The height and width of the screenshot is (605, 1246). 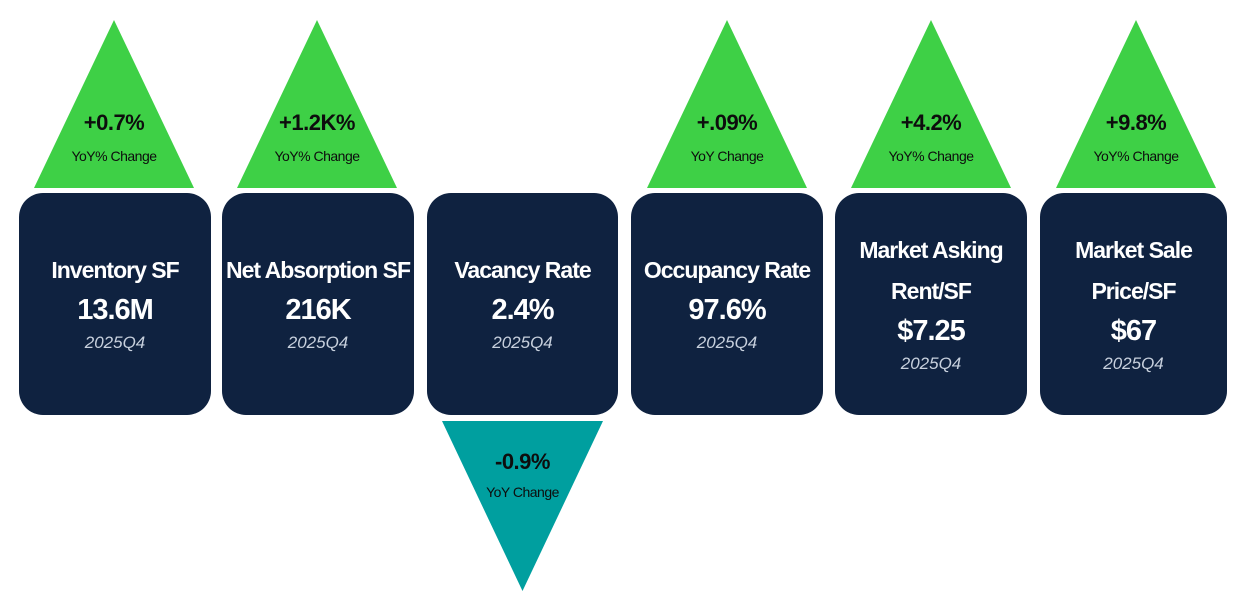 I want to click on metric-card: Occupancy Rate 97.6% 2025Q4, so click(x=727, y=304).